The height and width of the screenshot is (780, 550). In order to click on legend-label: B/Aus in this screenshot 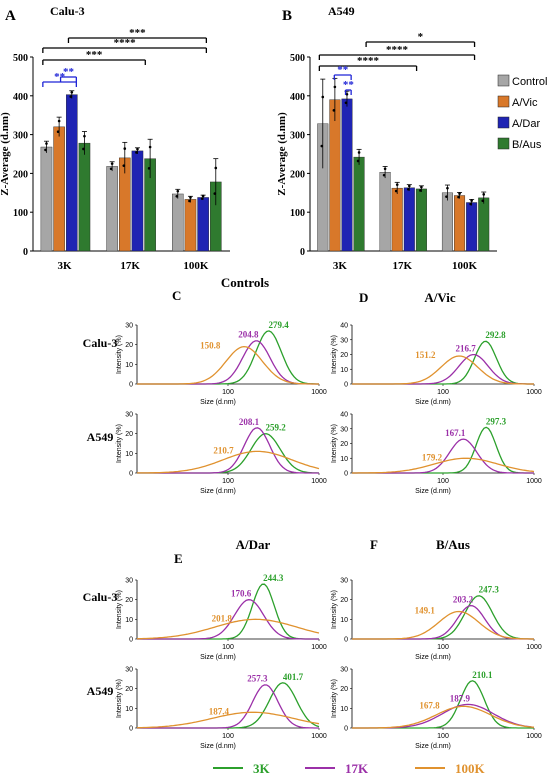, I will do `click(527, 145)`.